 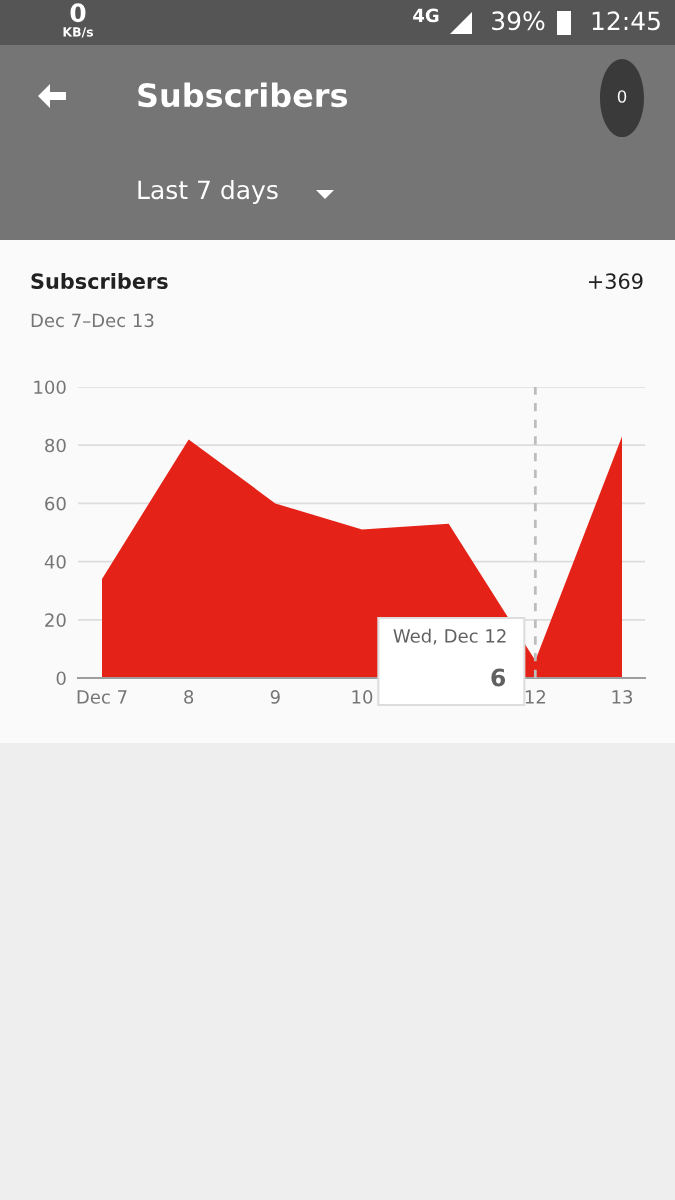 I want to click on y-tick-label: 0, so click(x=61, y=678).